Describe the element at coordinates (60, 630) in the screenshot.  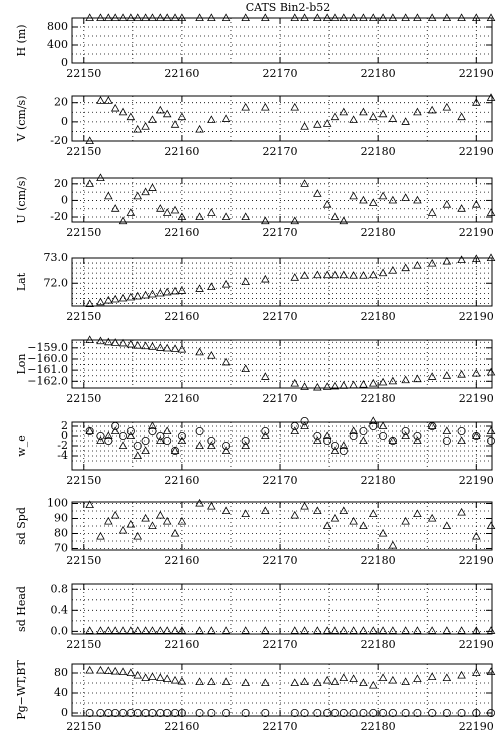
I see `y-tick-label: 0.0` at that location.